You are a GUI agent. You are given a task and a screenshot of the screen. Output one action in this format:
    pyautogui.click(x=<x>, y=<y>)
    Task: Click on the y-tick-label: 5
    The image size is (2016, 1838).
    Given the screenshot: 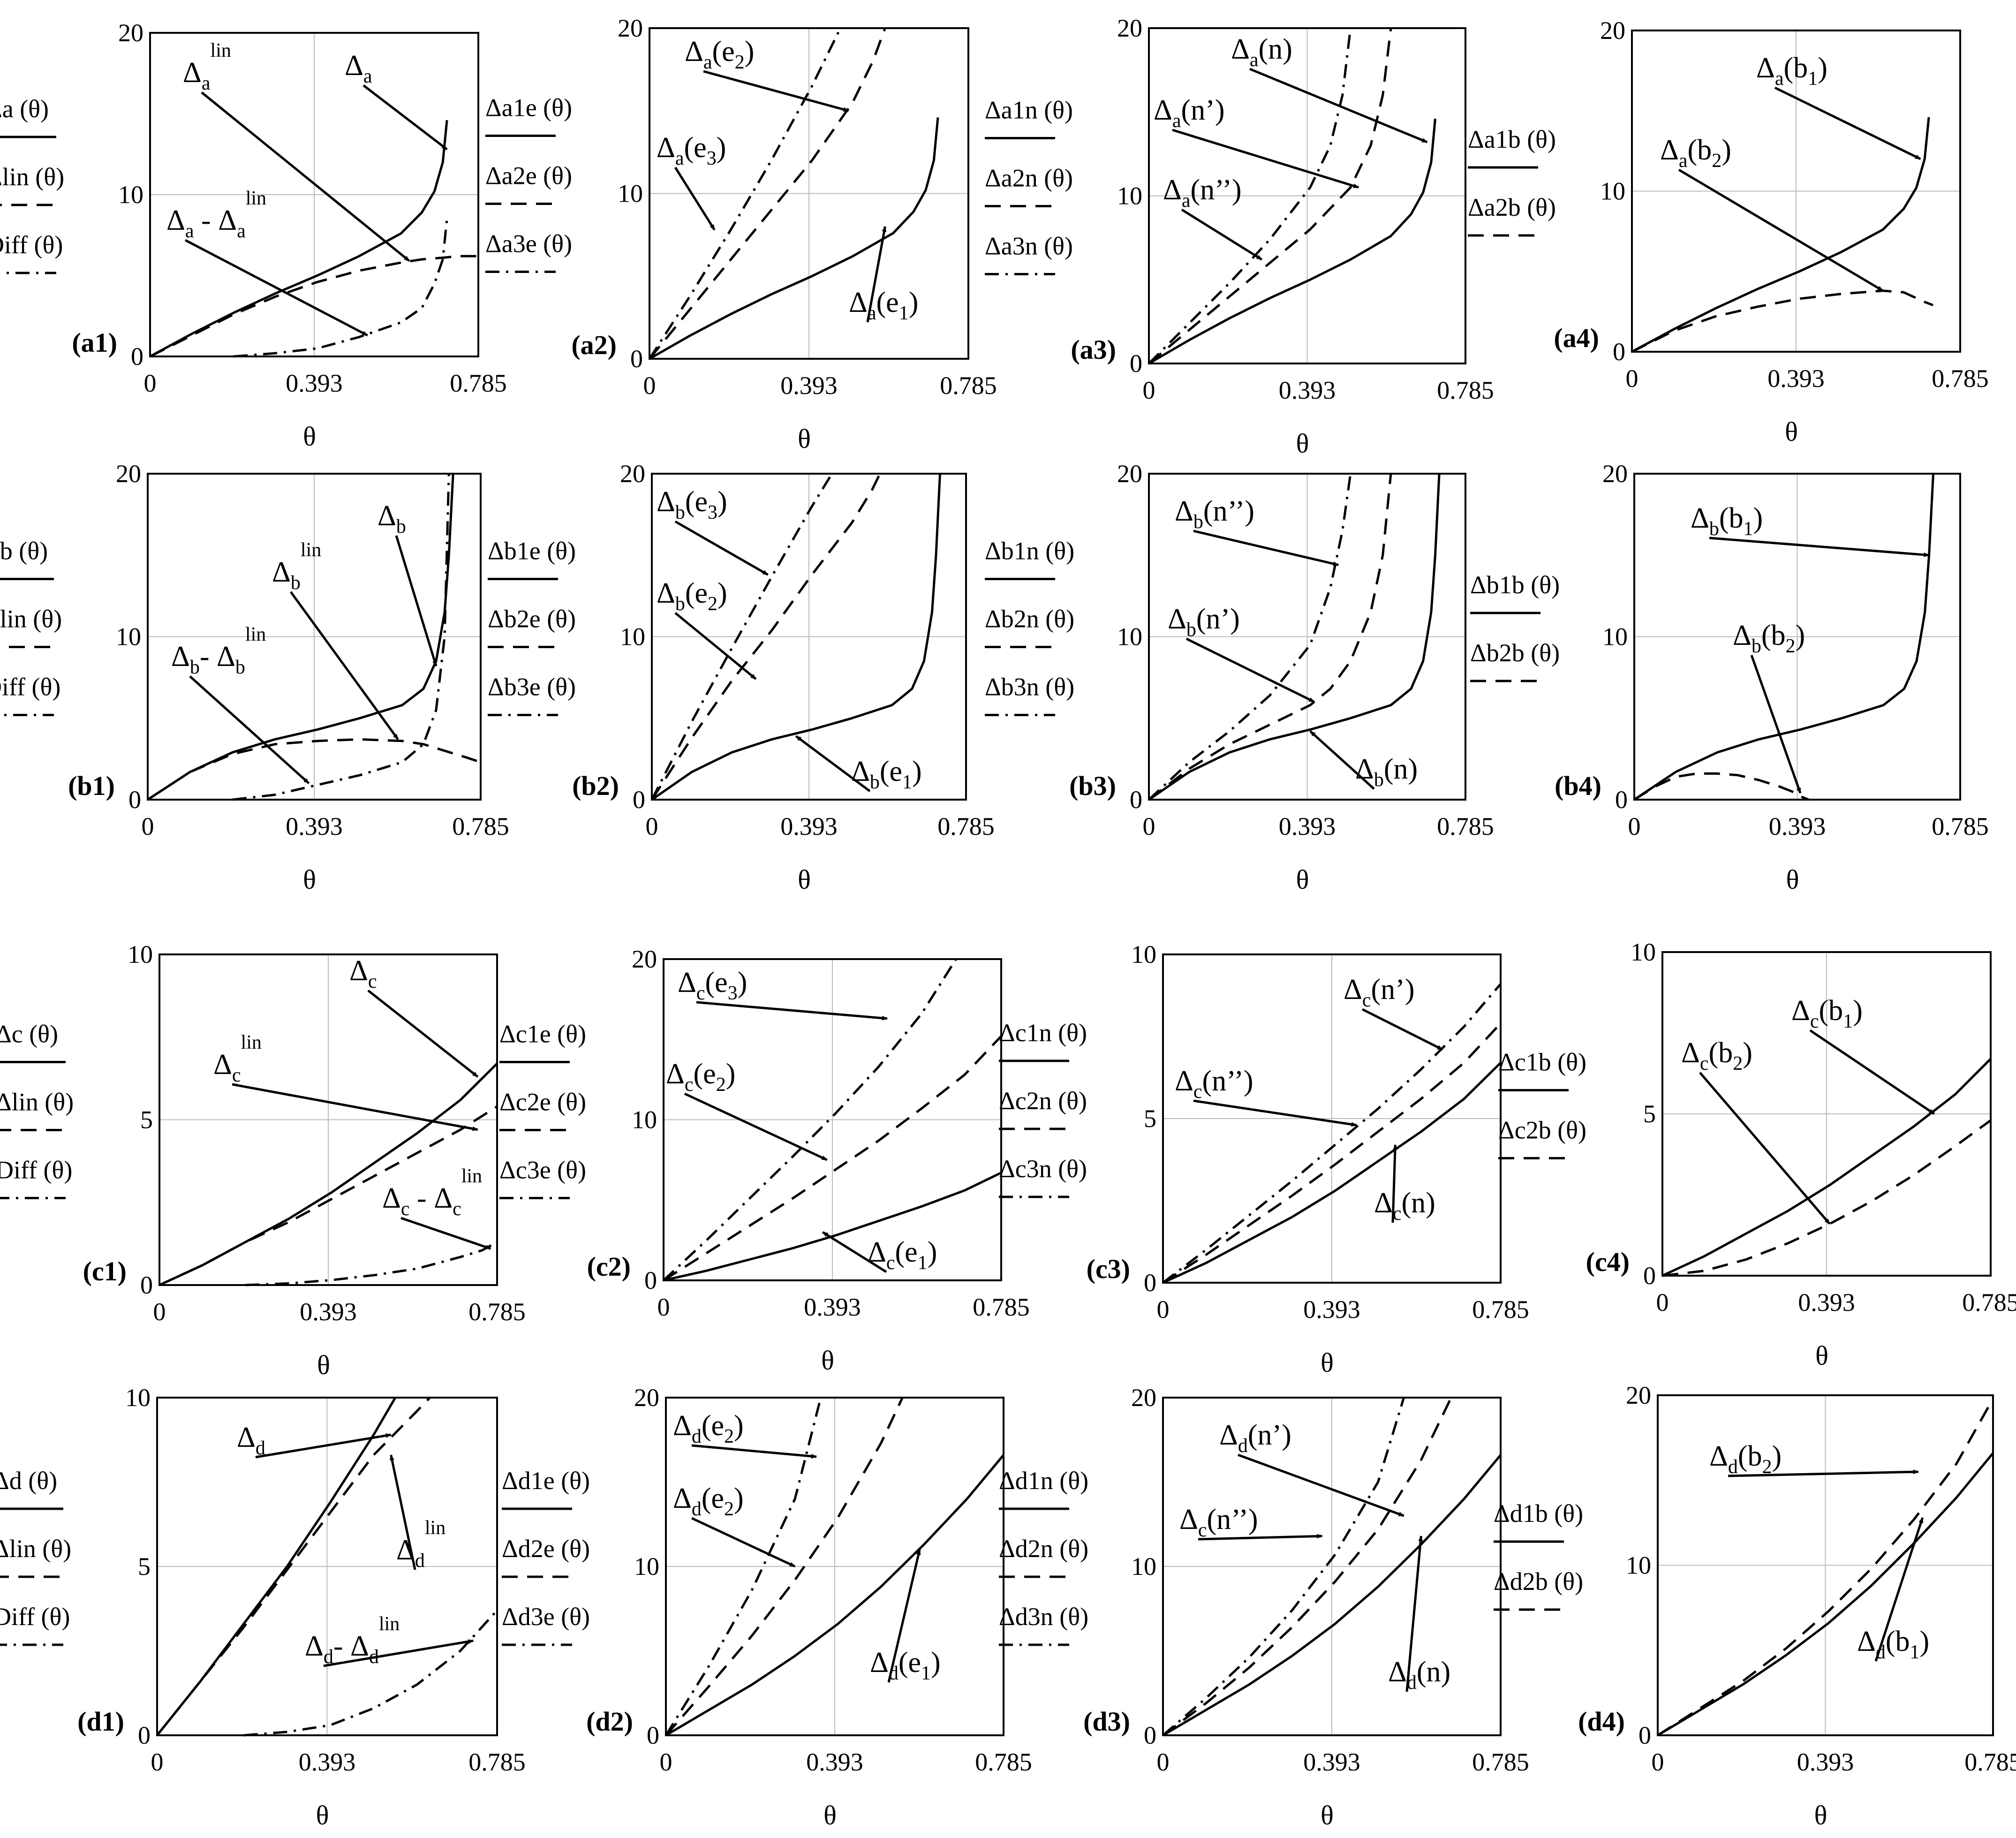 What is the action you would take?
    pyautogui.click(x=146, y=1120)
    